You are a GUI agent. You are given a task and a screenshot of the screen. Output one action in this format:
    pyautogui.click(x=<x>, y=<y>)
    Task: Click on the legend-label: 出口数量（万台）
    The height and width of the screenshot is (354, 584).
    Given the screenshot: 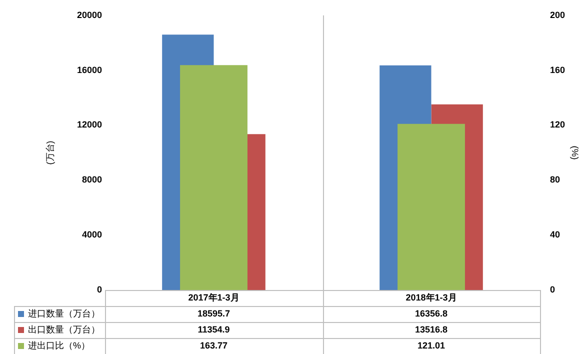 What is the action you would take?
    pyautogui.click(x=64, y=329)
    